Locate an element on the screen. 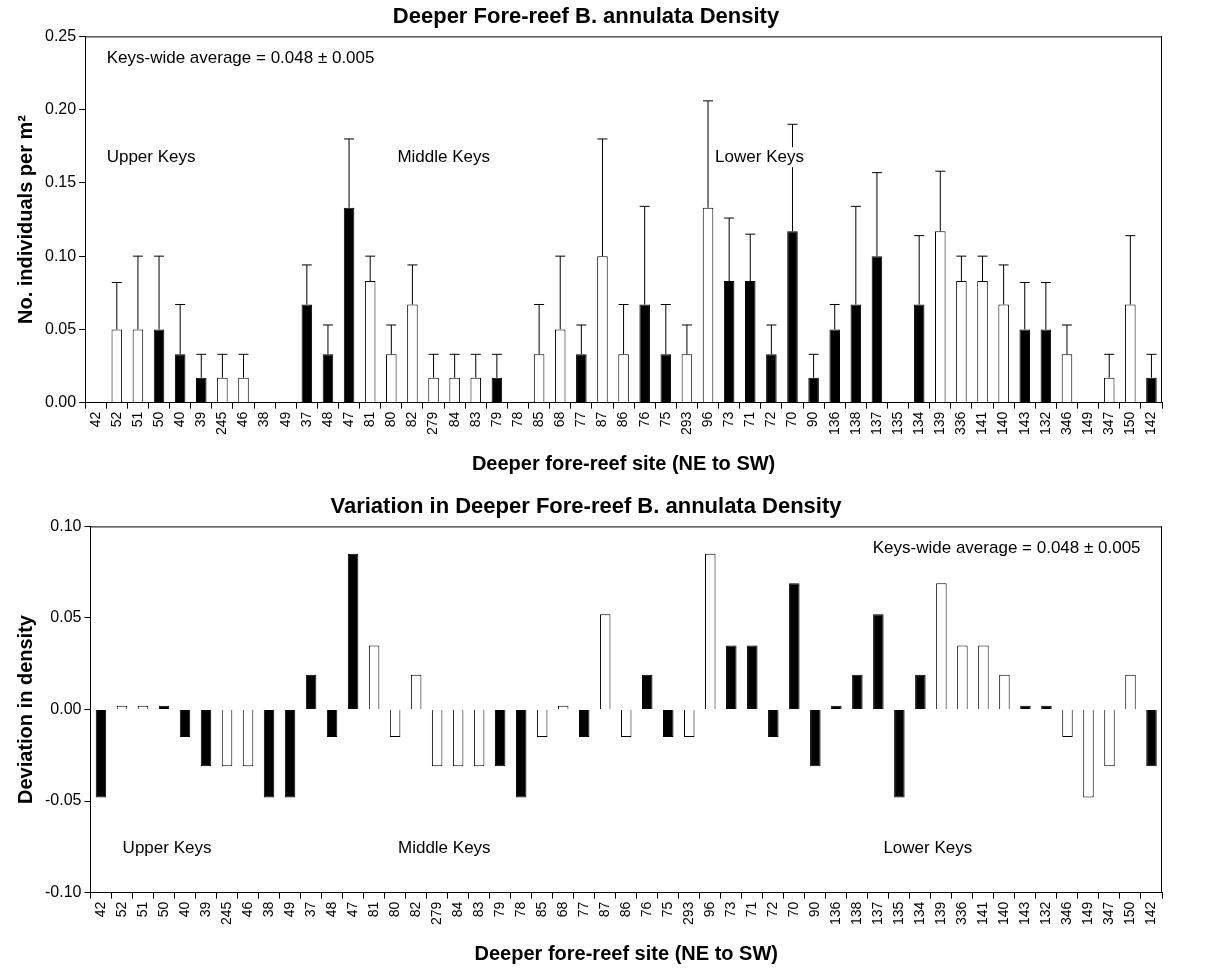 Image resolution: width=1222 pixels, height=980 pixels. x-tick-label: 149 is located at coordinates (1087, 913).